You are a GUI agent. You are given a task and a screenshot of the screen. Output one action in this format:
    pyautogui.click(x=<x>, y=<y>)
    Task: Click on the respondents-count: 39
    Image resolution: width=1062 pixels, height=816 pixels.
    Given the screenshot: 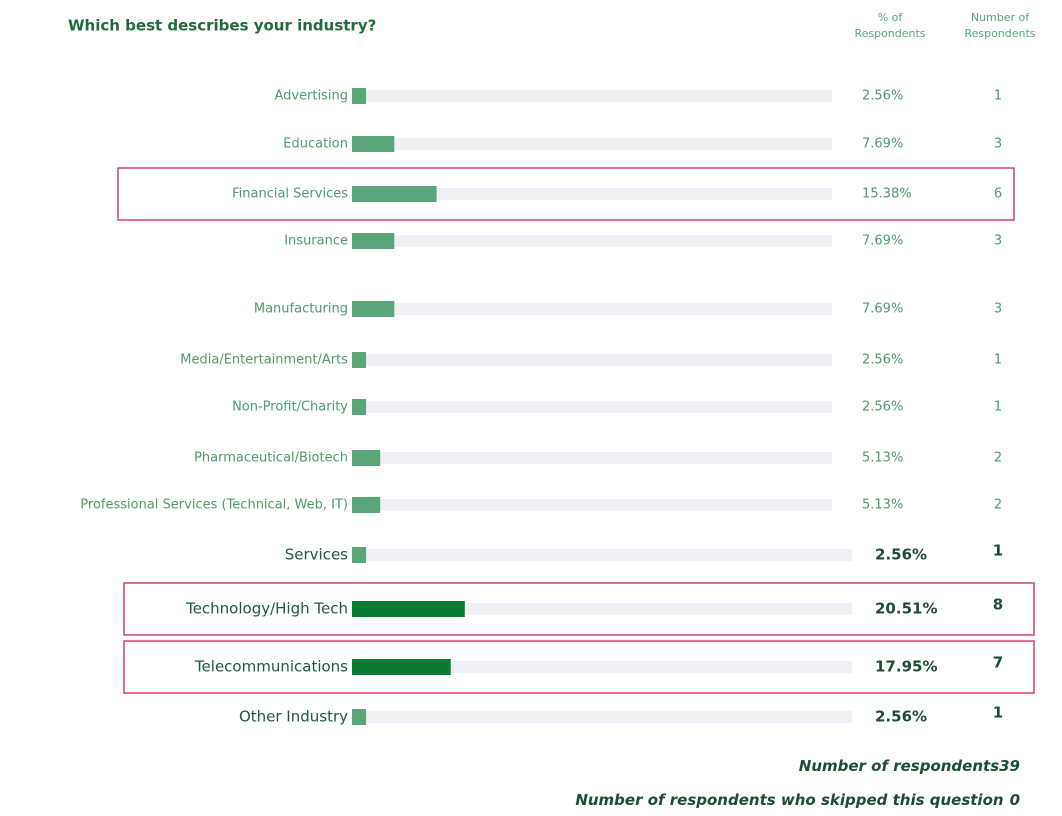 What is the action you would take?
    pyautogui.click(x=1009, y=766)
    